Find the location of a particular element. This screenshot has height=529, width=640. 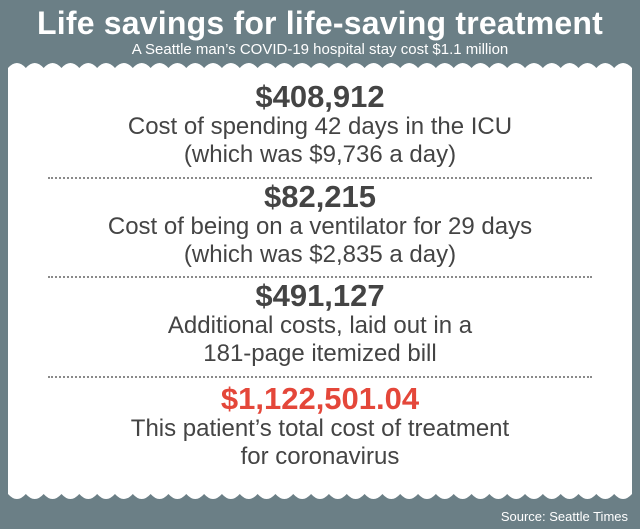

cost-detail-icu: (which was $9,736 a day) is located at coordinates (320, 154).